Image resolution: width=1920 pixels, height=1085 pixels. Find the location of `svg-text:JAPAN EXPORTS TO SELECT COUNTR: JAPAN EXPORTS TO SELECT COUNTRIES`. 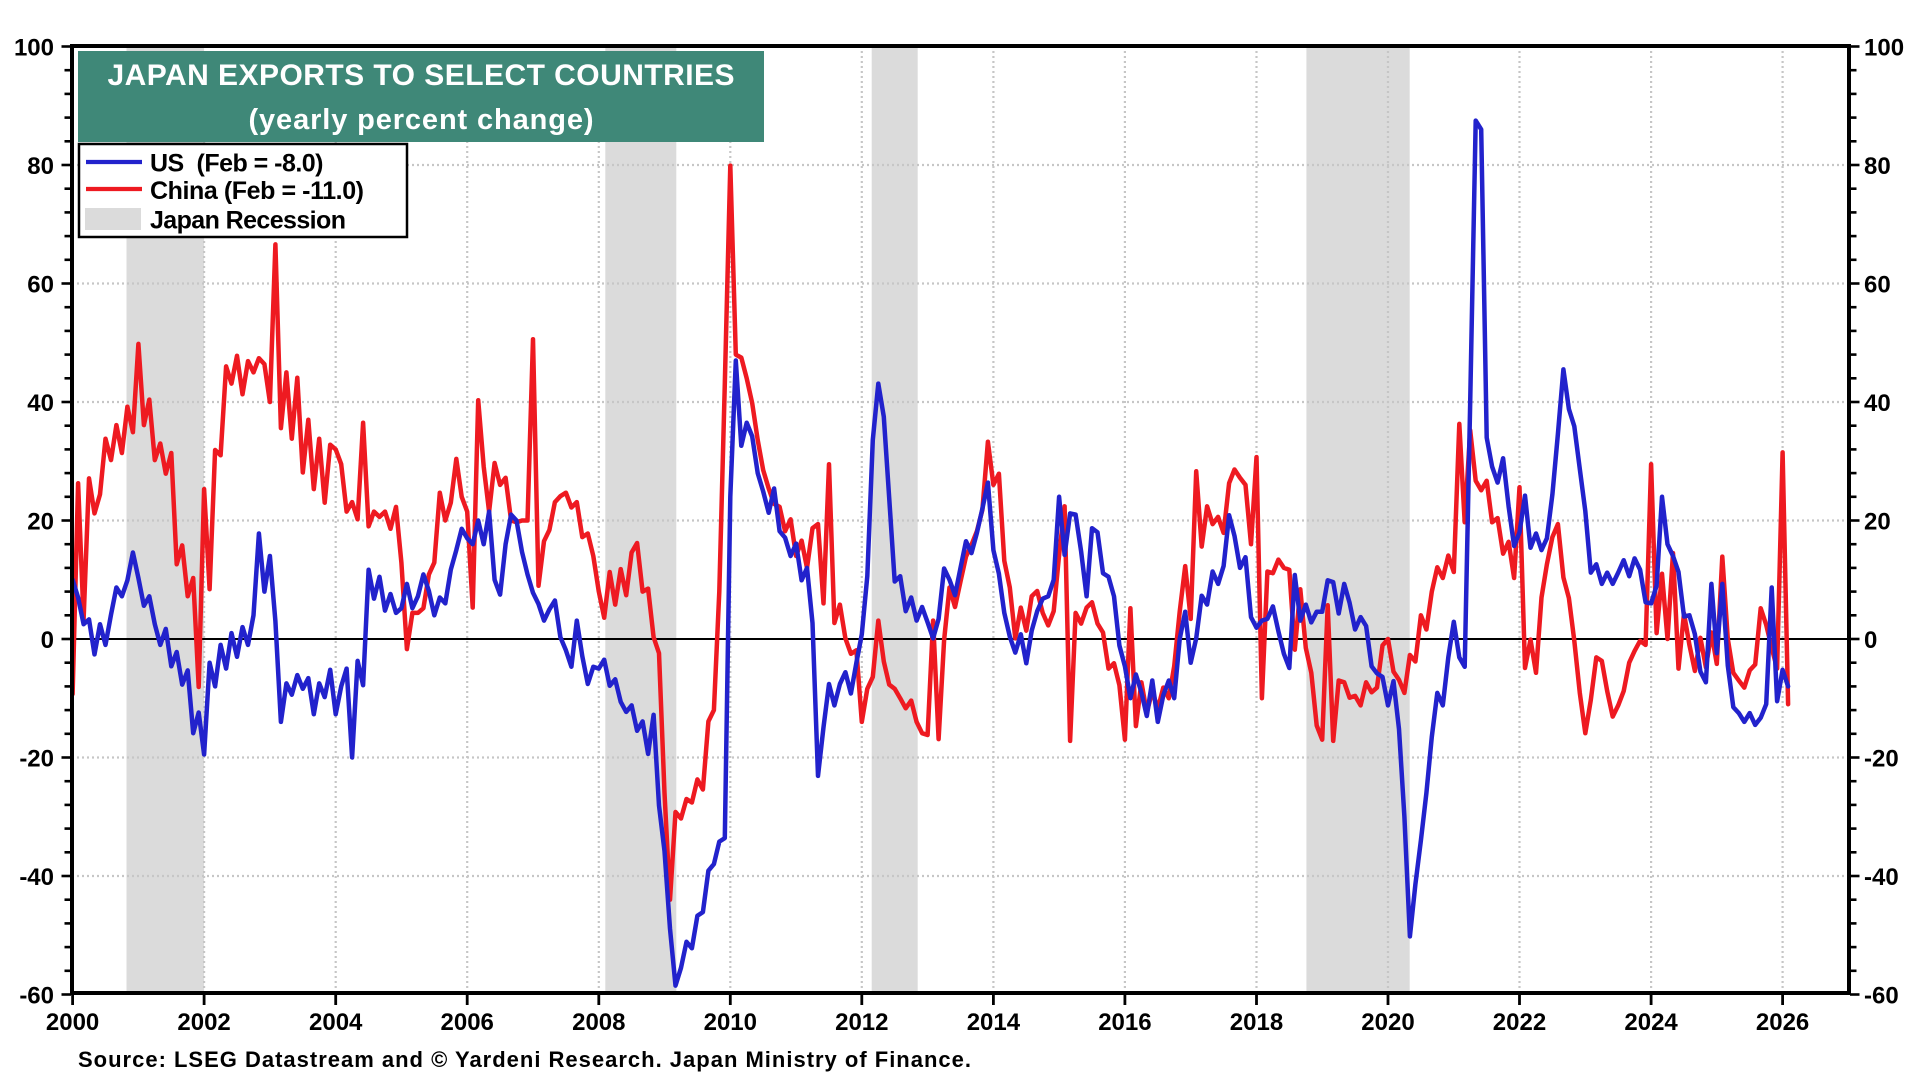

svg-text:JAPAN EXPORTS TO SELECT COUNTR: JAPAN EXPORTS TO SELECT COUNTRIES is located at coordinates (421, 75).